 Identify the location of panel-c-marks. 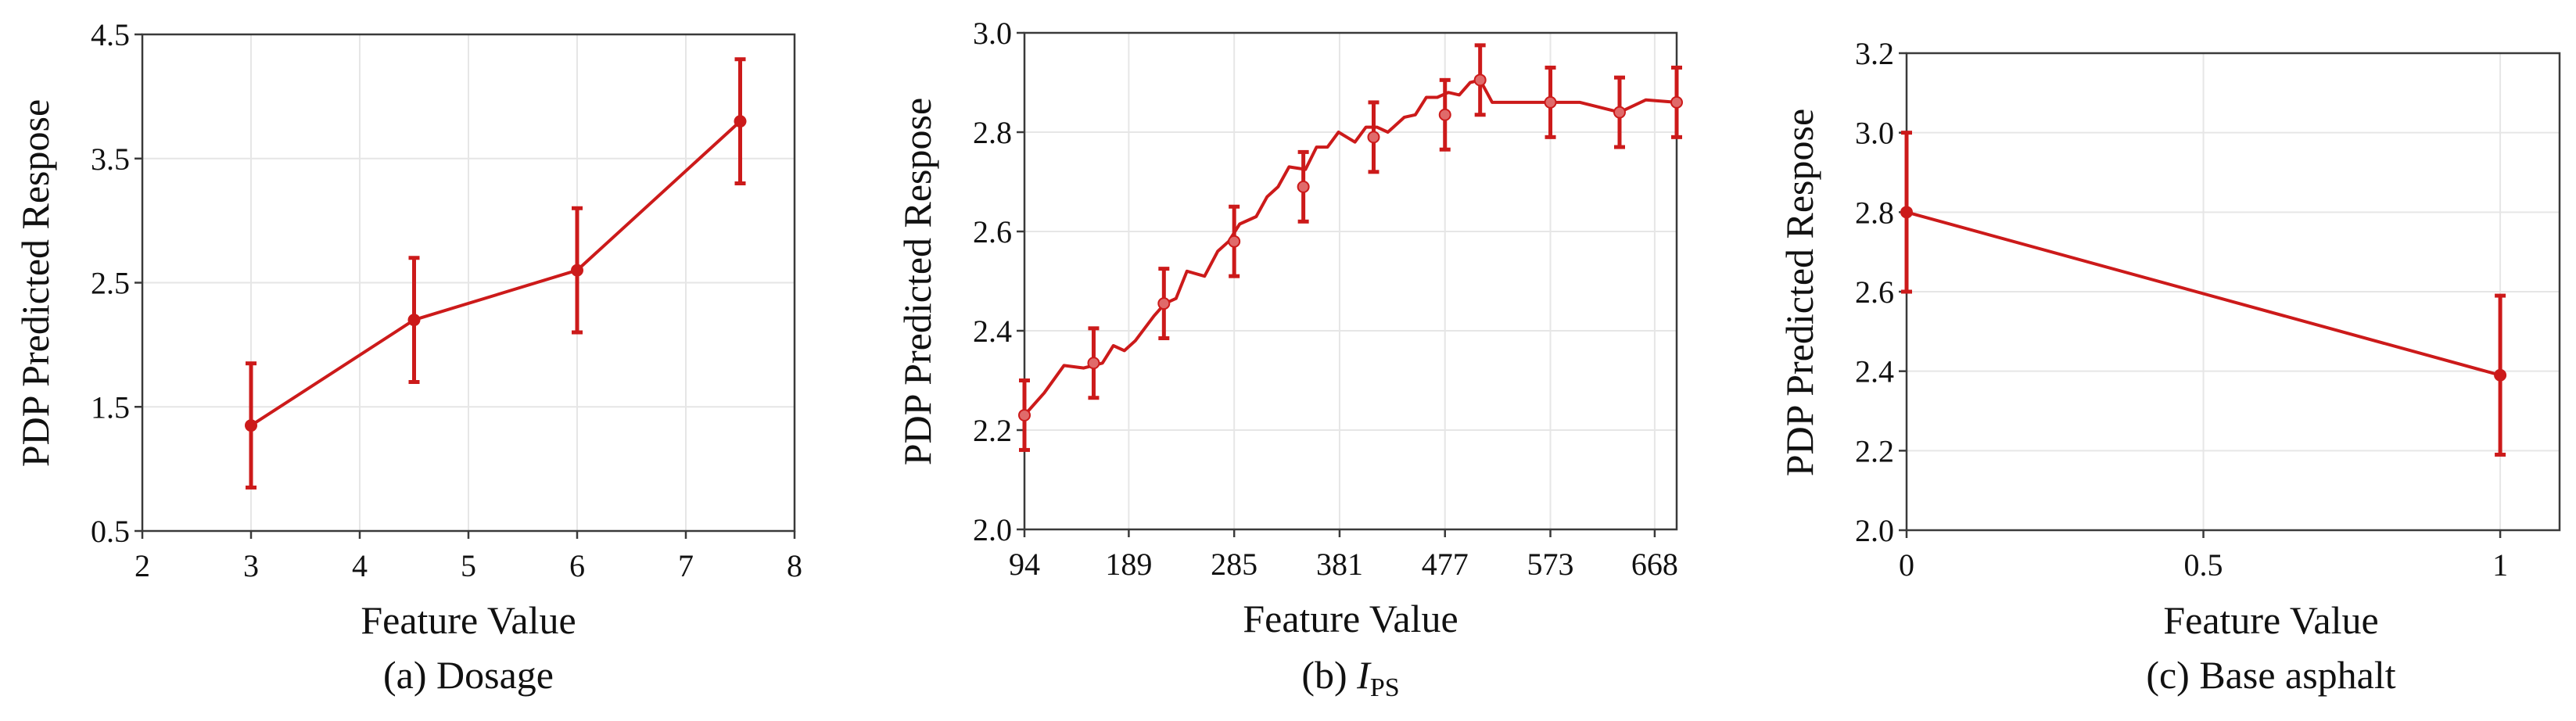
(2203, 294).